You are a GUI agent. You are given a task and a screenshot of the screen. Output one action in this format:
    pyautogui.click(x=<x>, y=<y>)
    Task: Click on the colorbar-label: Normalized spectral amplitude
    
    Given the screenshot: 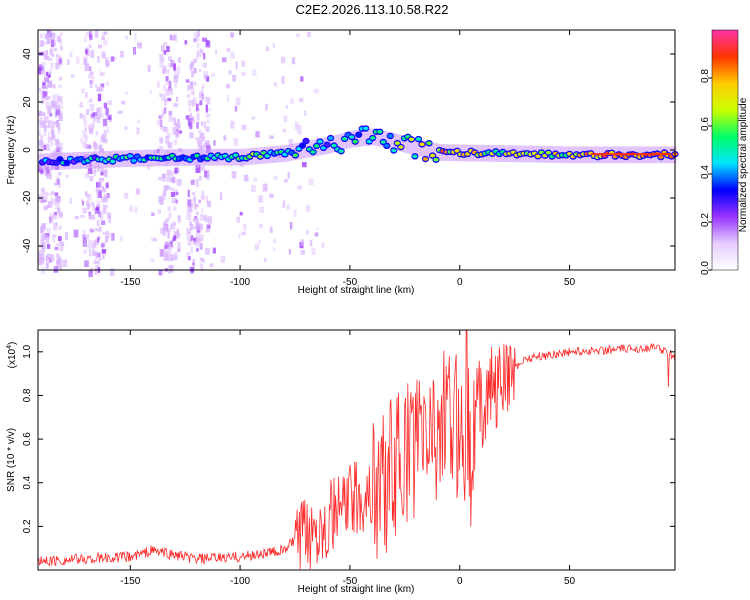 What is the action you would take?
    pyautogui.click(x=743, y=164)
    